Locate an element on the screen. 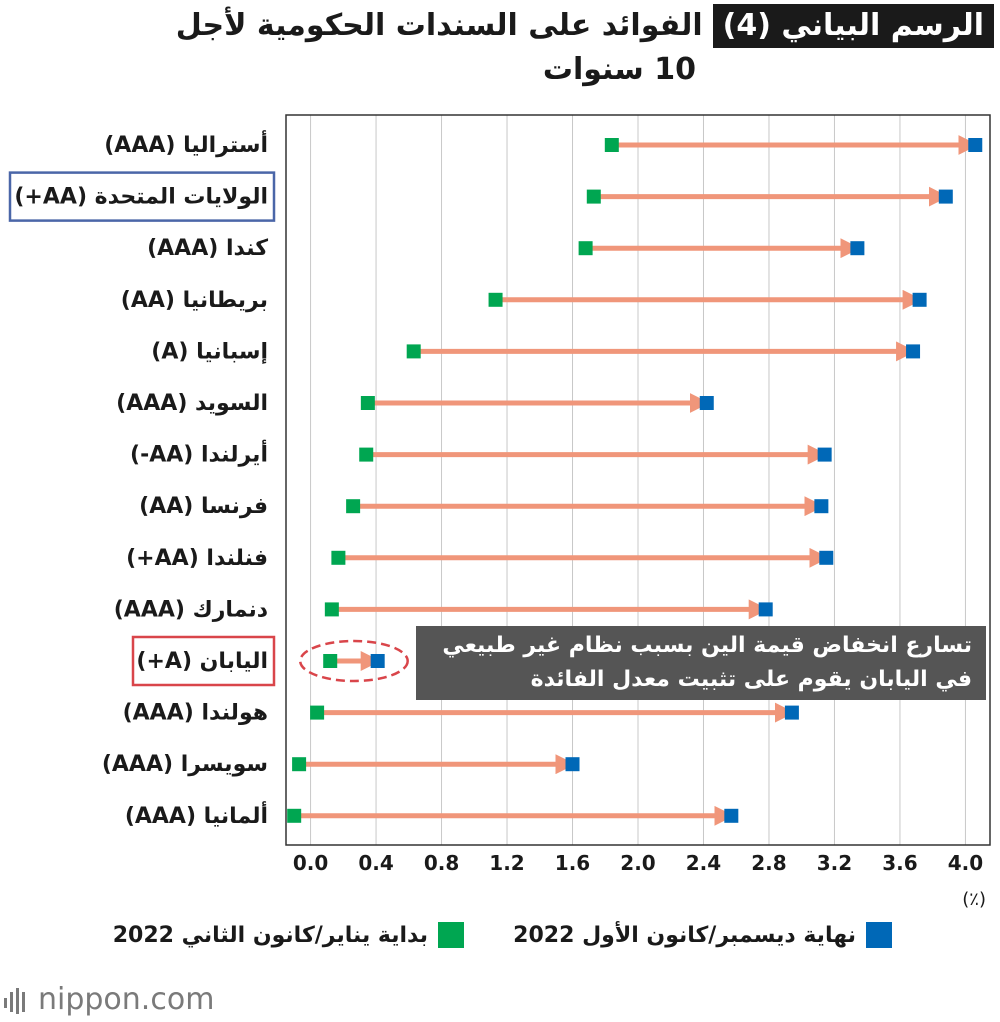  x-tick-label: 1.6 is located at coordinates (572, 863).